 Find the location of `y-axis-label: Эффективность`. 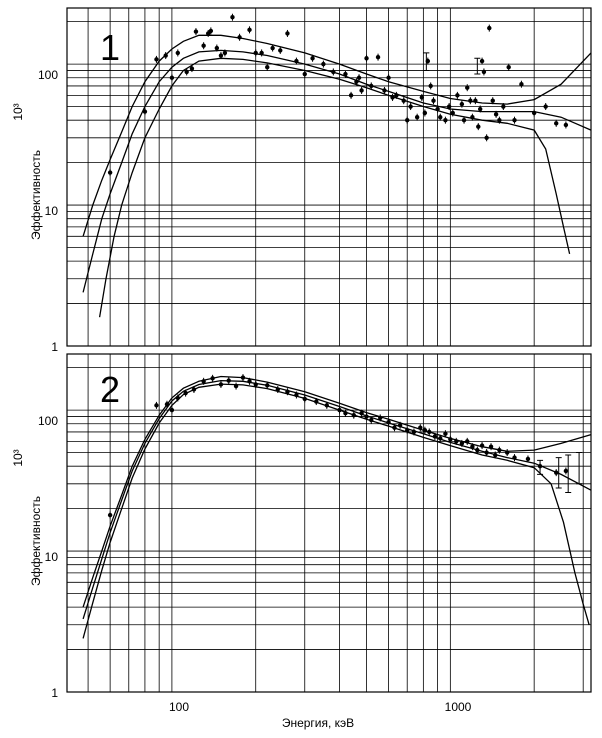

y-axis-label: Эффективность is located at coordinates (36, 195).